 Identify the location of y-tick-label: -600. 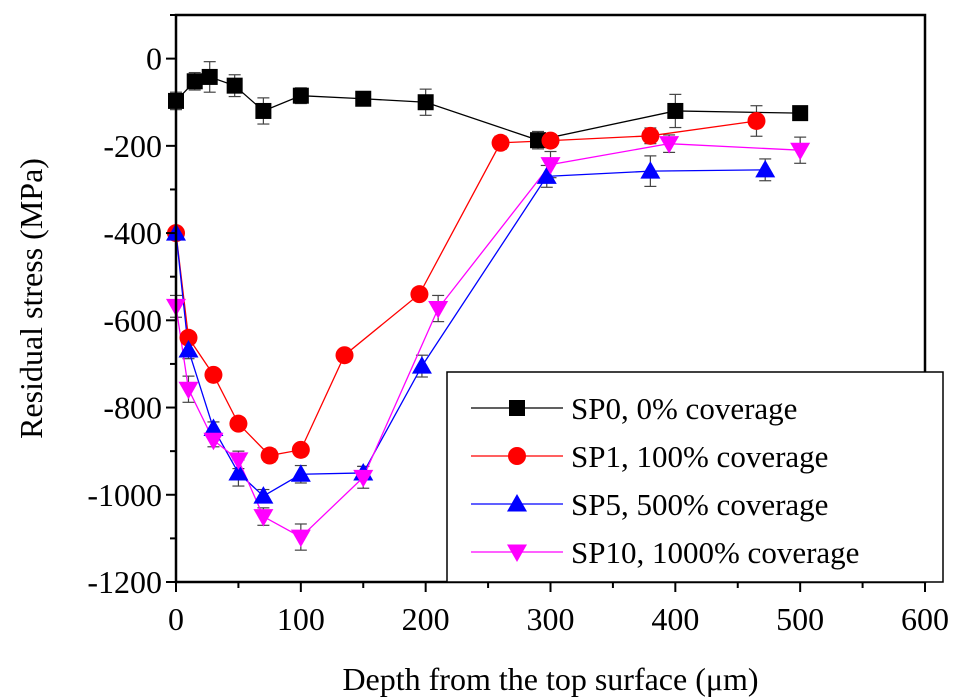
(132, 320).